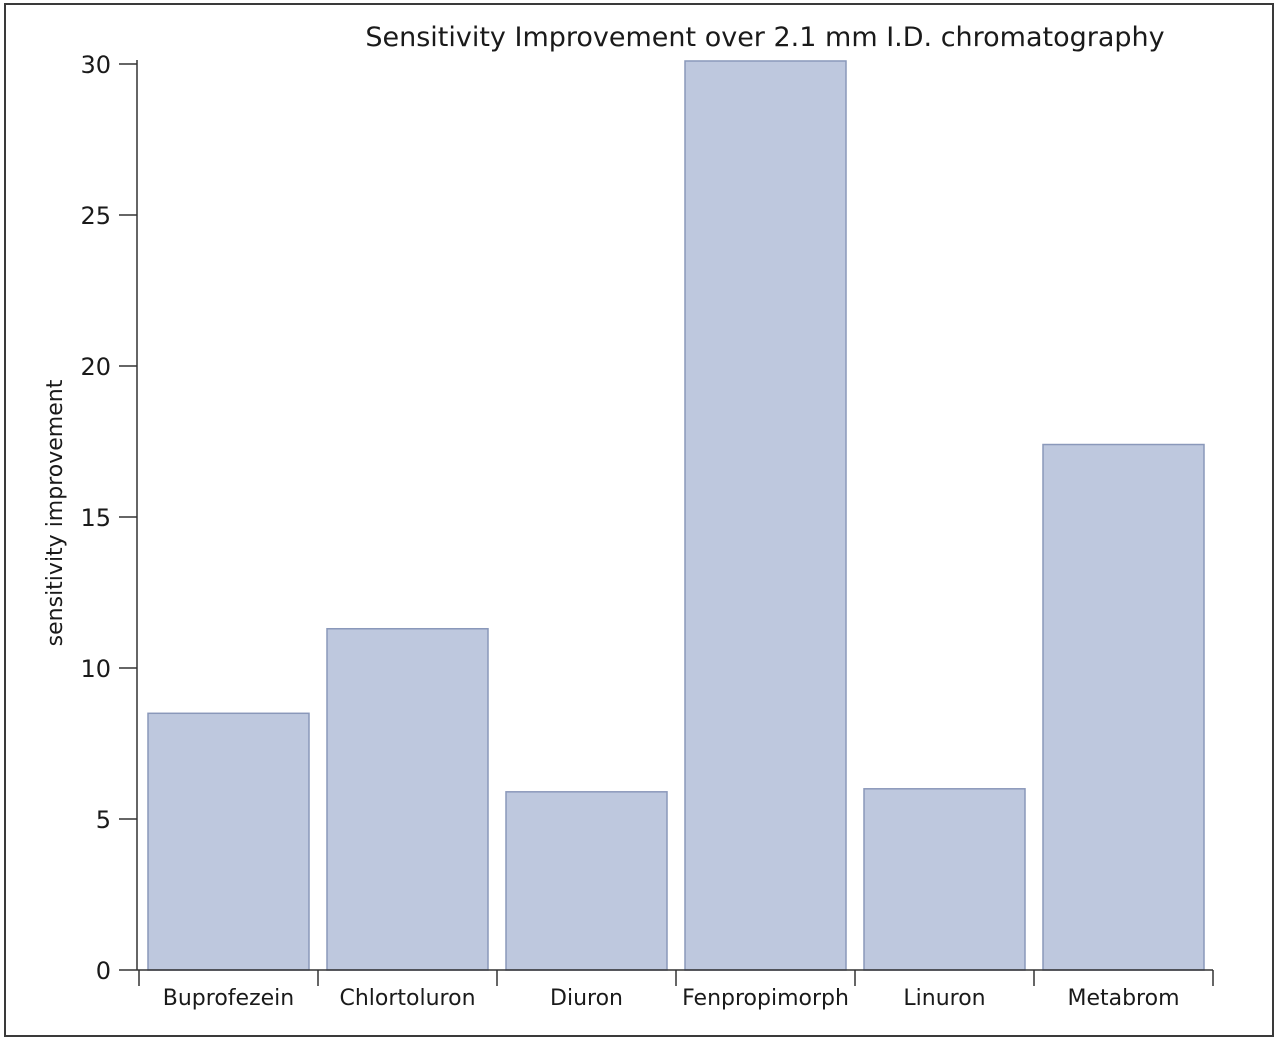 This screenshot has width=1280, height=1042. What do you see at coordinates (765, 998) in the screenshot?
I see `x-tick-label: Fenpropimorph` at bounding box center [765, 998].